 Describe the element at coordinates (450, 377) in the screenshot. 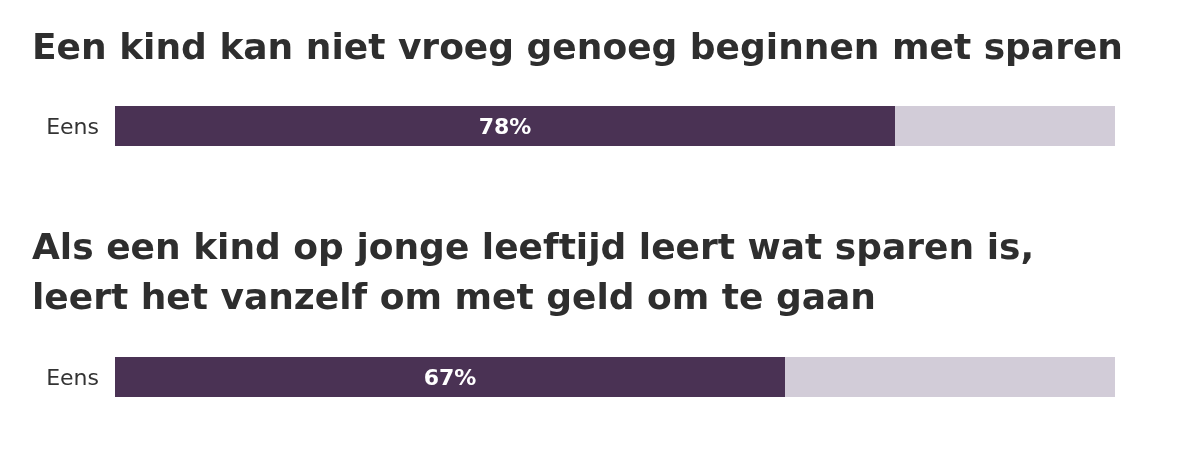

I see `data-label: 67%` at that location.